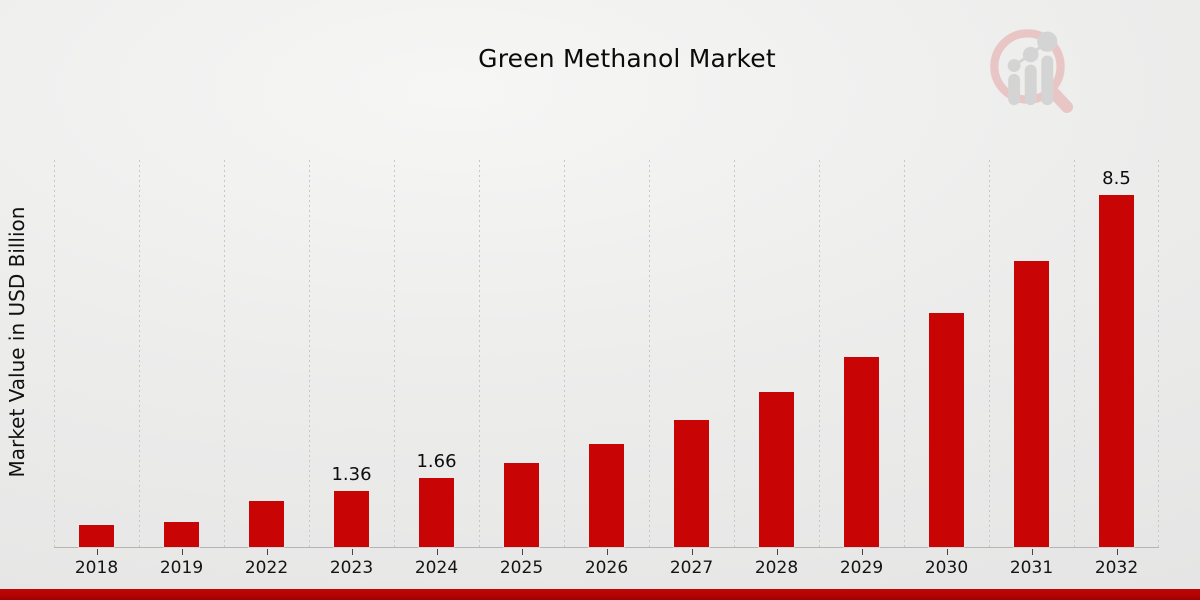 The image size is (1200, 600). What do you see at coordinates (1116, 371) in the screenshot?
I see `bar-2032` at bounding box center [1116, 371].